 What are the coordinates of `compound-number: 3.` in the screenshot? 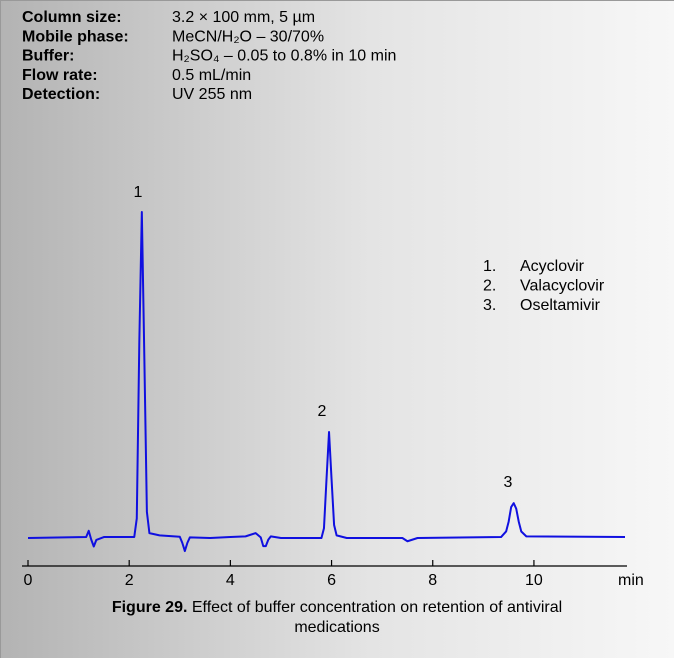 It's located at (489, 305).